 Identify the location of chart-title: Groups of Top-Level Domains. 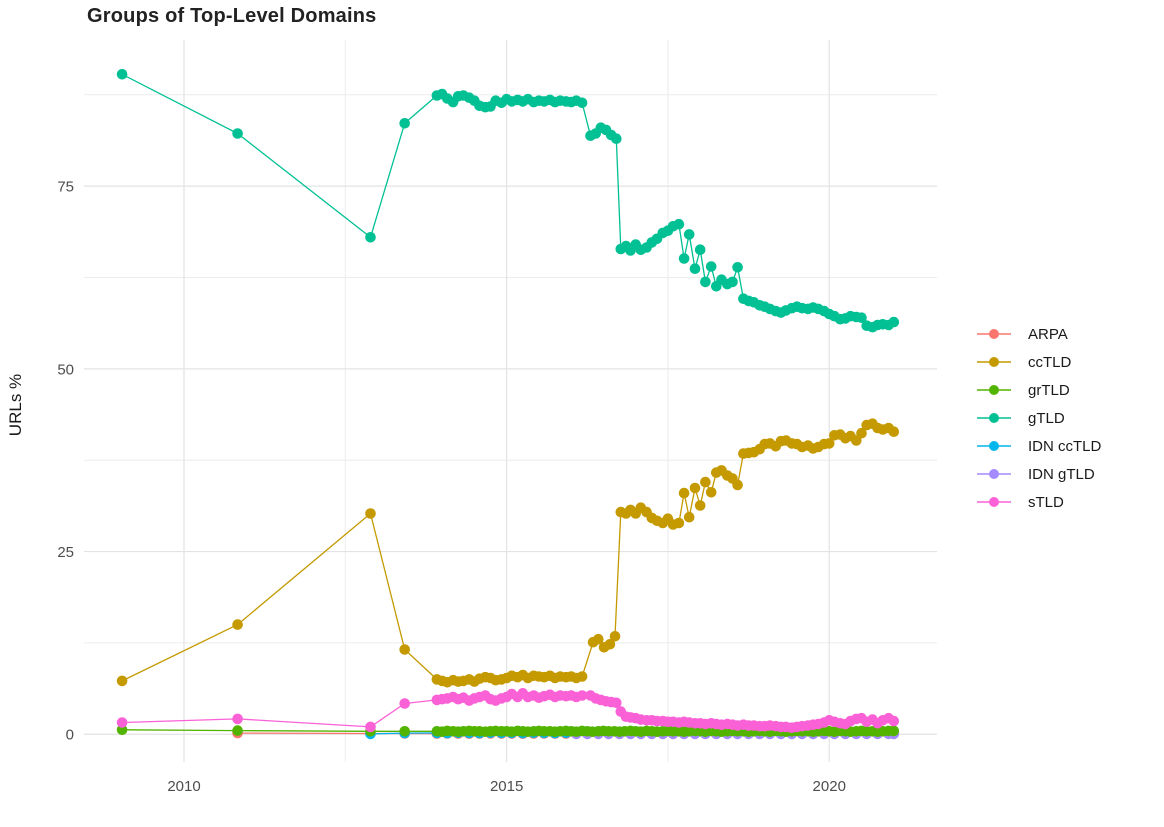
(232, 16).